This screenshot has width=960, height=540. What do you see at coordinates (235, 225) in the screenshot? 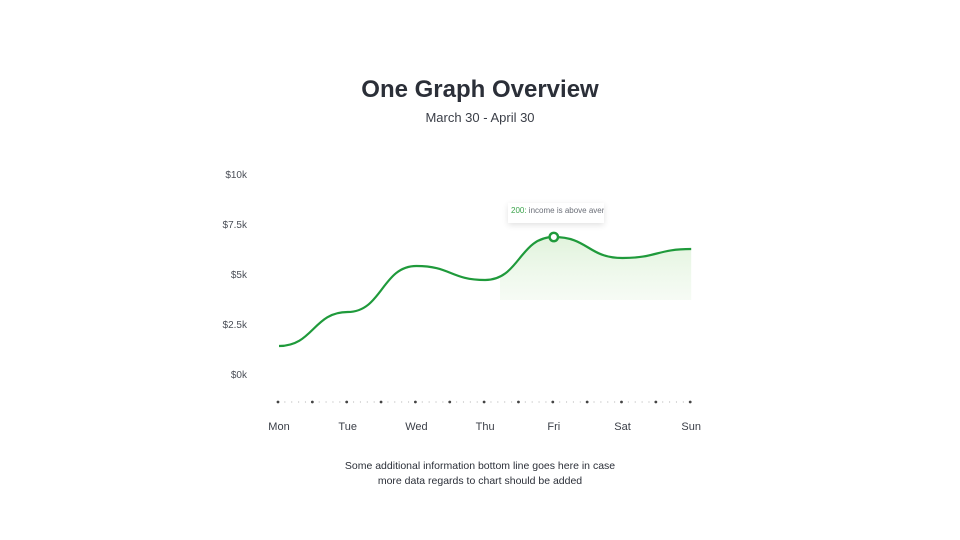
I see `y-tick-label: $7.5k` at bounding box center [235, 225].